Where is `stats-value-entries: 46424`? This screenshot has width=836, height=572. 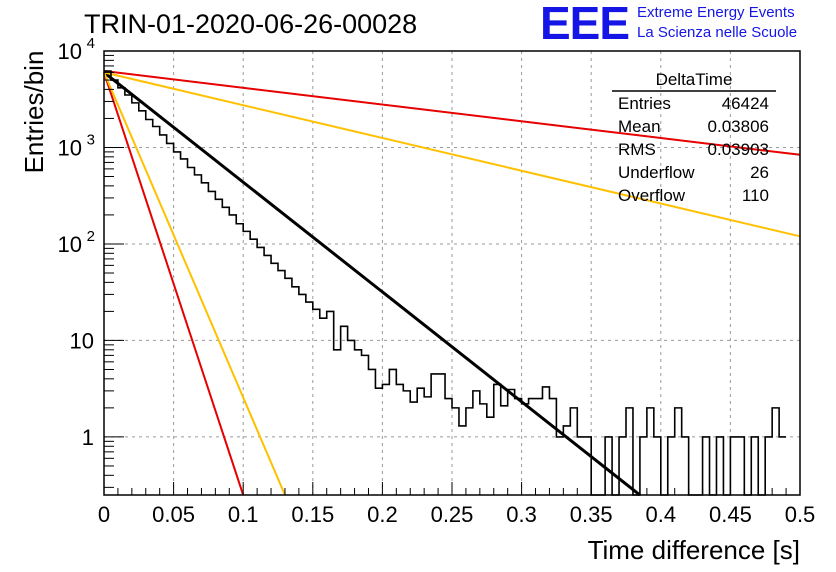
stats-value-entries: 46424 is located at coordinates (745, 103).